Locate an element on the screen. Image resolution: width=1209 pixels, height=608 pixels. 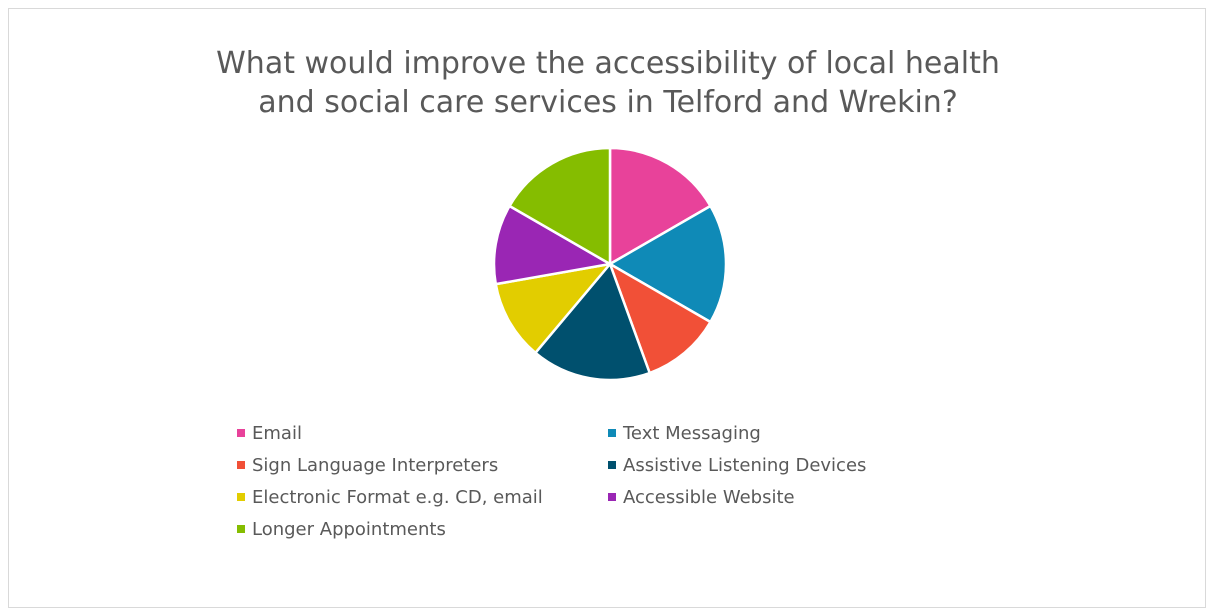
legend-swatch-electronic-format is located at coordinates (241, 497).